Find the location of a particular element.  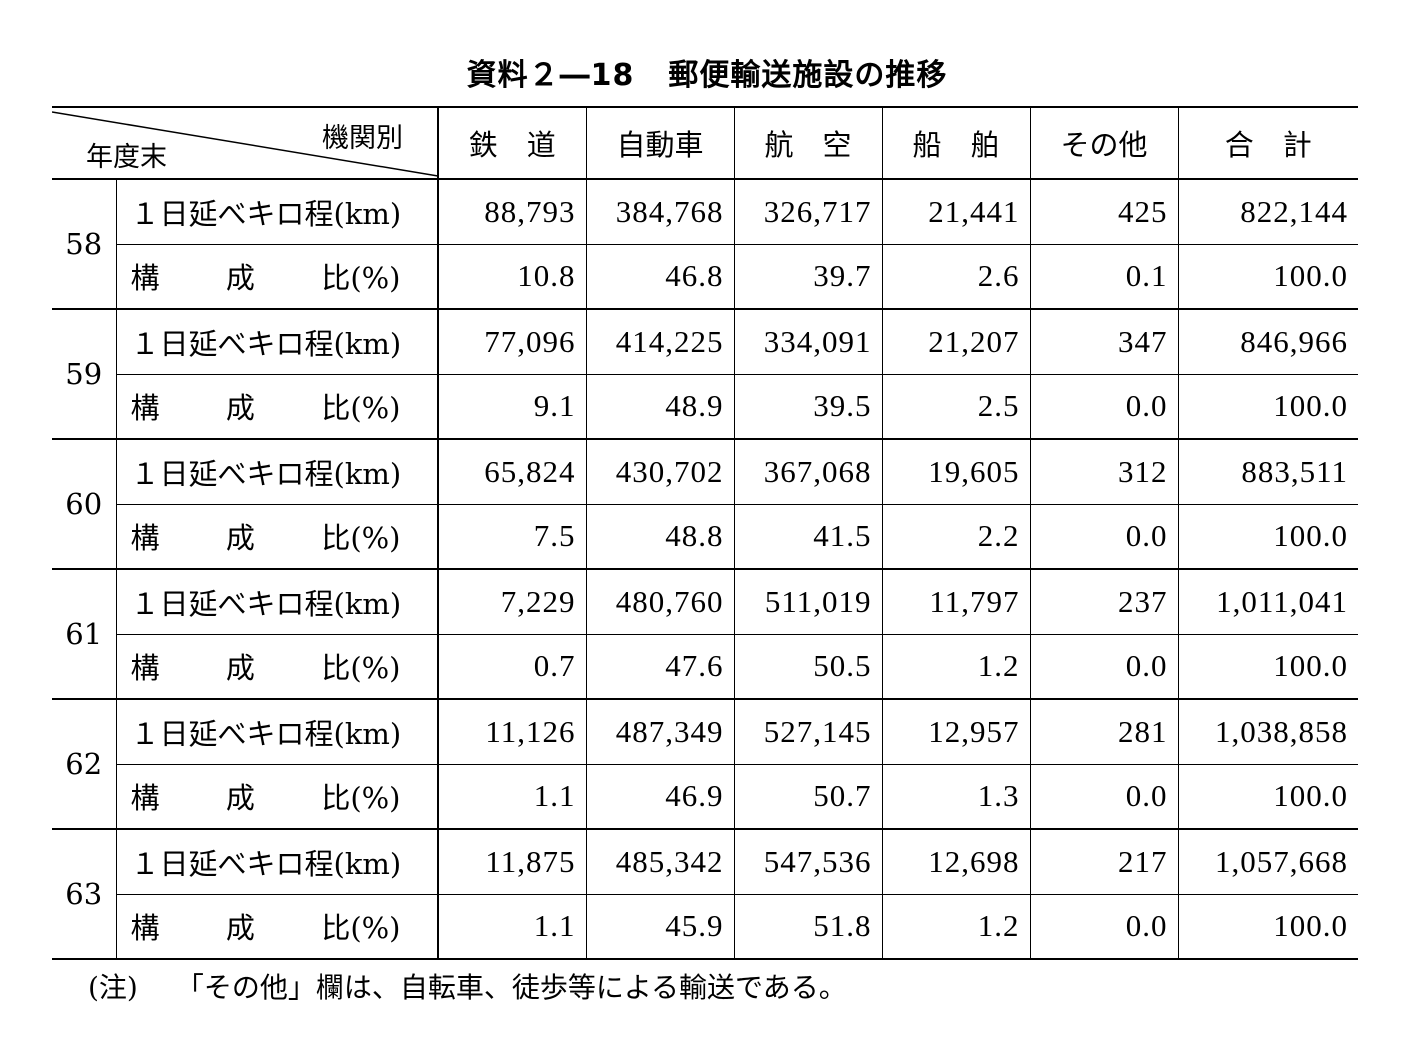

column-header-rail: 鉄 道 is located at coordinates (511, 143).